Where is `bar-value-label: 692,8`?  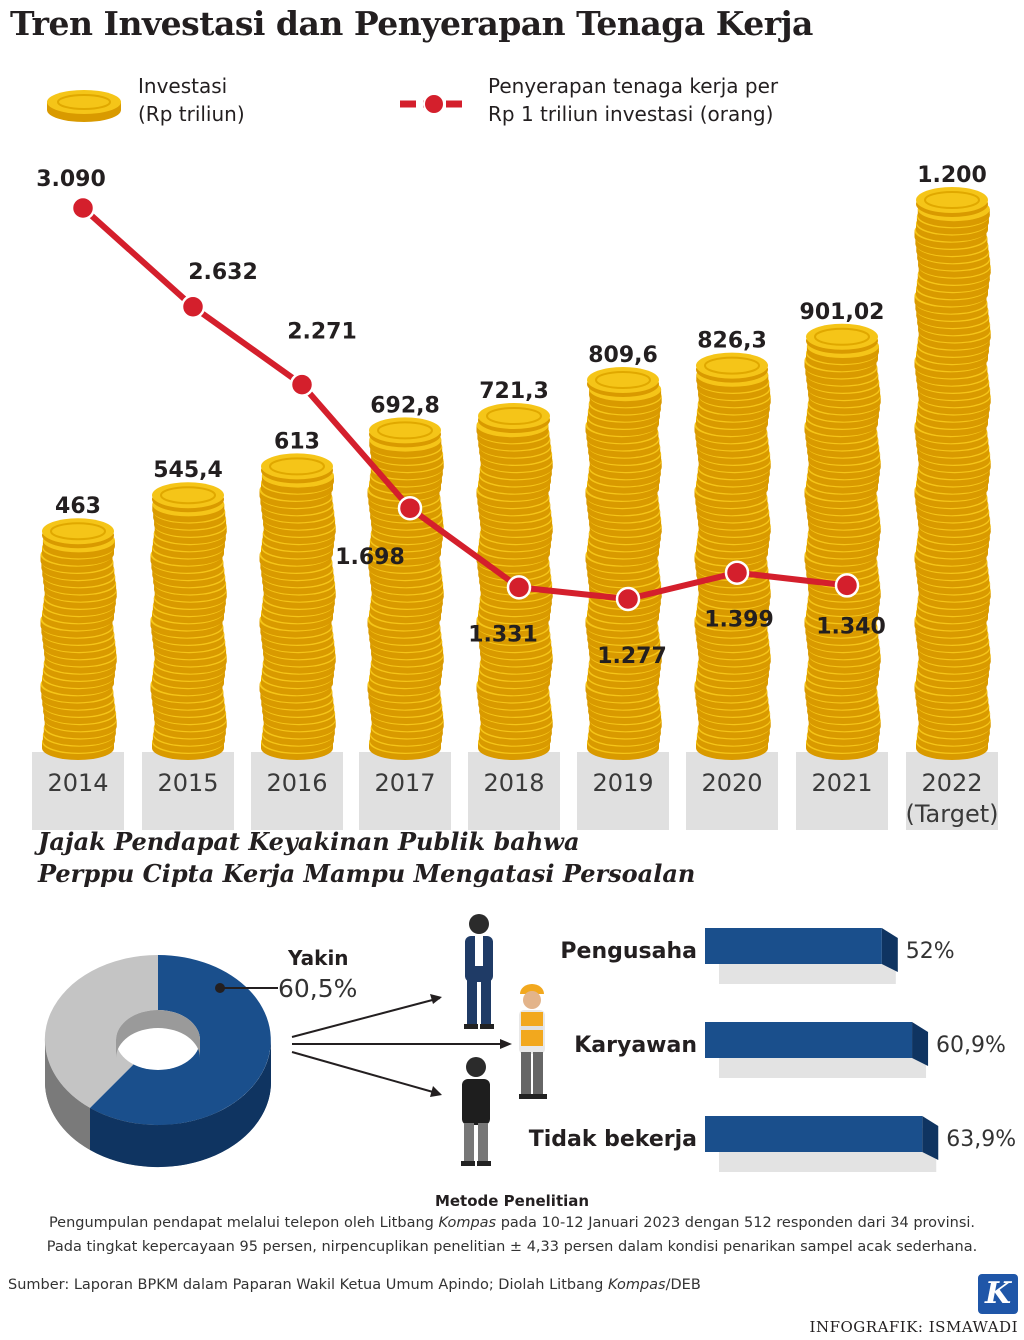
bar-value-label: 692,8 is located at coordinates (405, 405).